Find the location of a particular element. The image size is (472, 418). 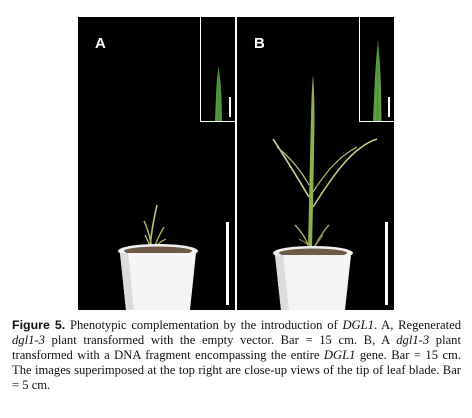

caption-mutant-2: dgl1-3 is located at coordinates (412, 340).